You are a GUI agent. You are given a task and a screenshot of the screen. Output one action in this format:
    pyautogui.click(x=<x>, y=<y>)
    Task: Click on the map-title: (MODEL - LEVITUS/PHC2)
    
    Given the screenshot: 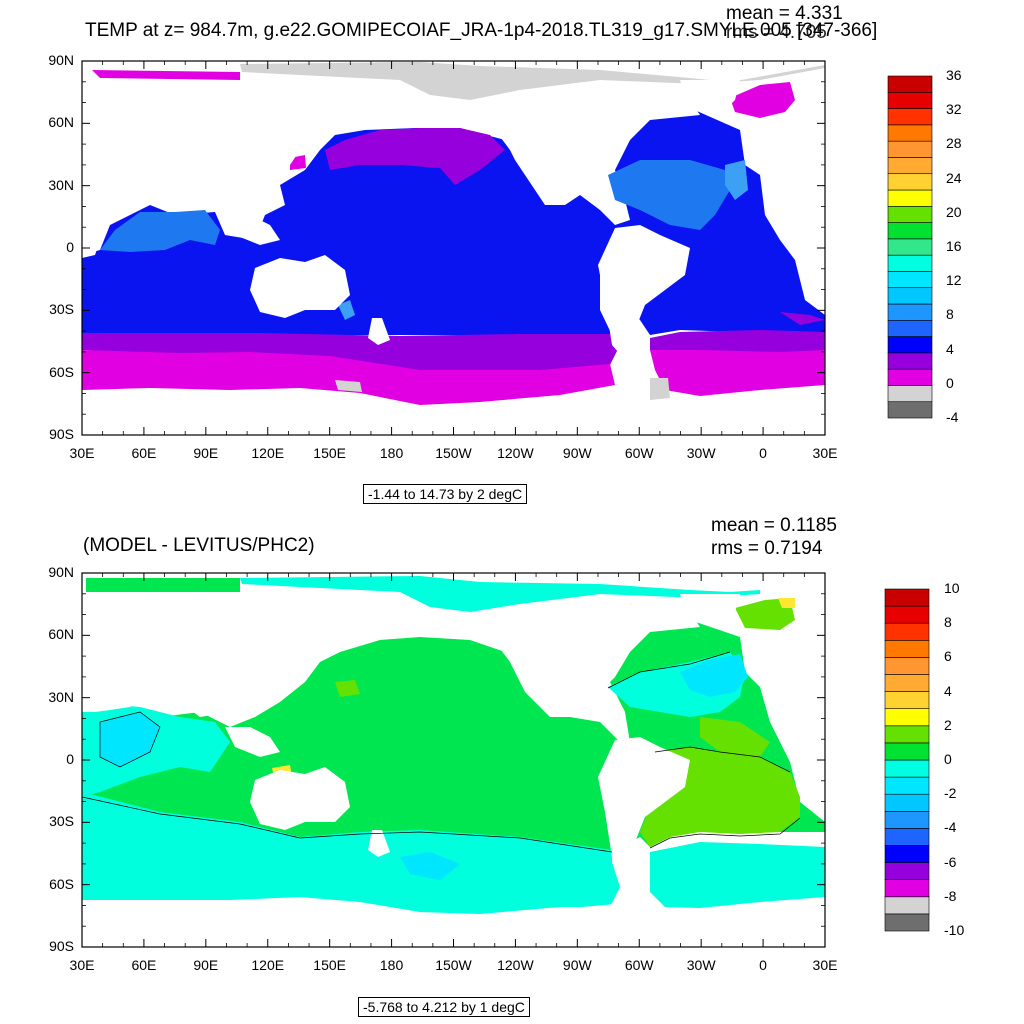 What is the action you would take?
    pyautogui.click(x=199, y=545)
    